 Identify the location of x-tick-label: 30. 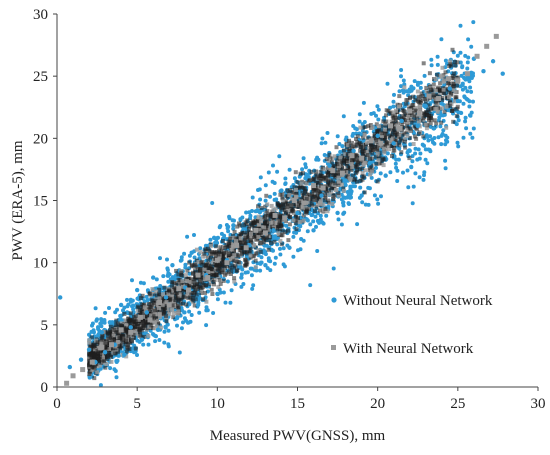
(538, 404).